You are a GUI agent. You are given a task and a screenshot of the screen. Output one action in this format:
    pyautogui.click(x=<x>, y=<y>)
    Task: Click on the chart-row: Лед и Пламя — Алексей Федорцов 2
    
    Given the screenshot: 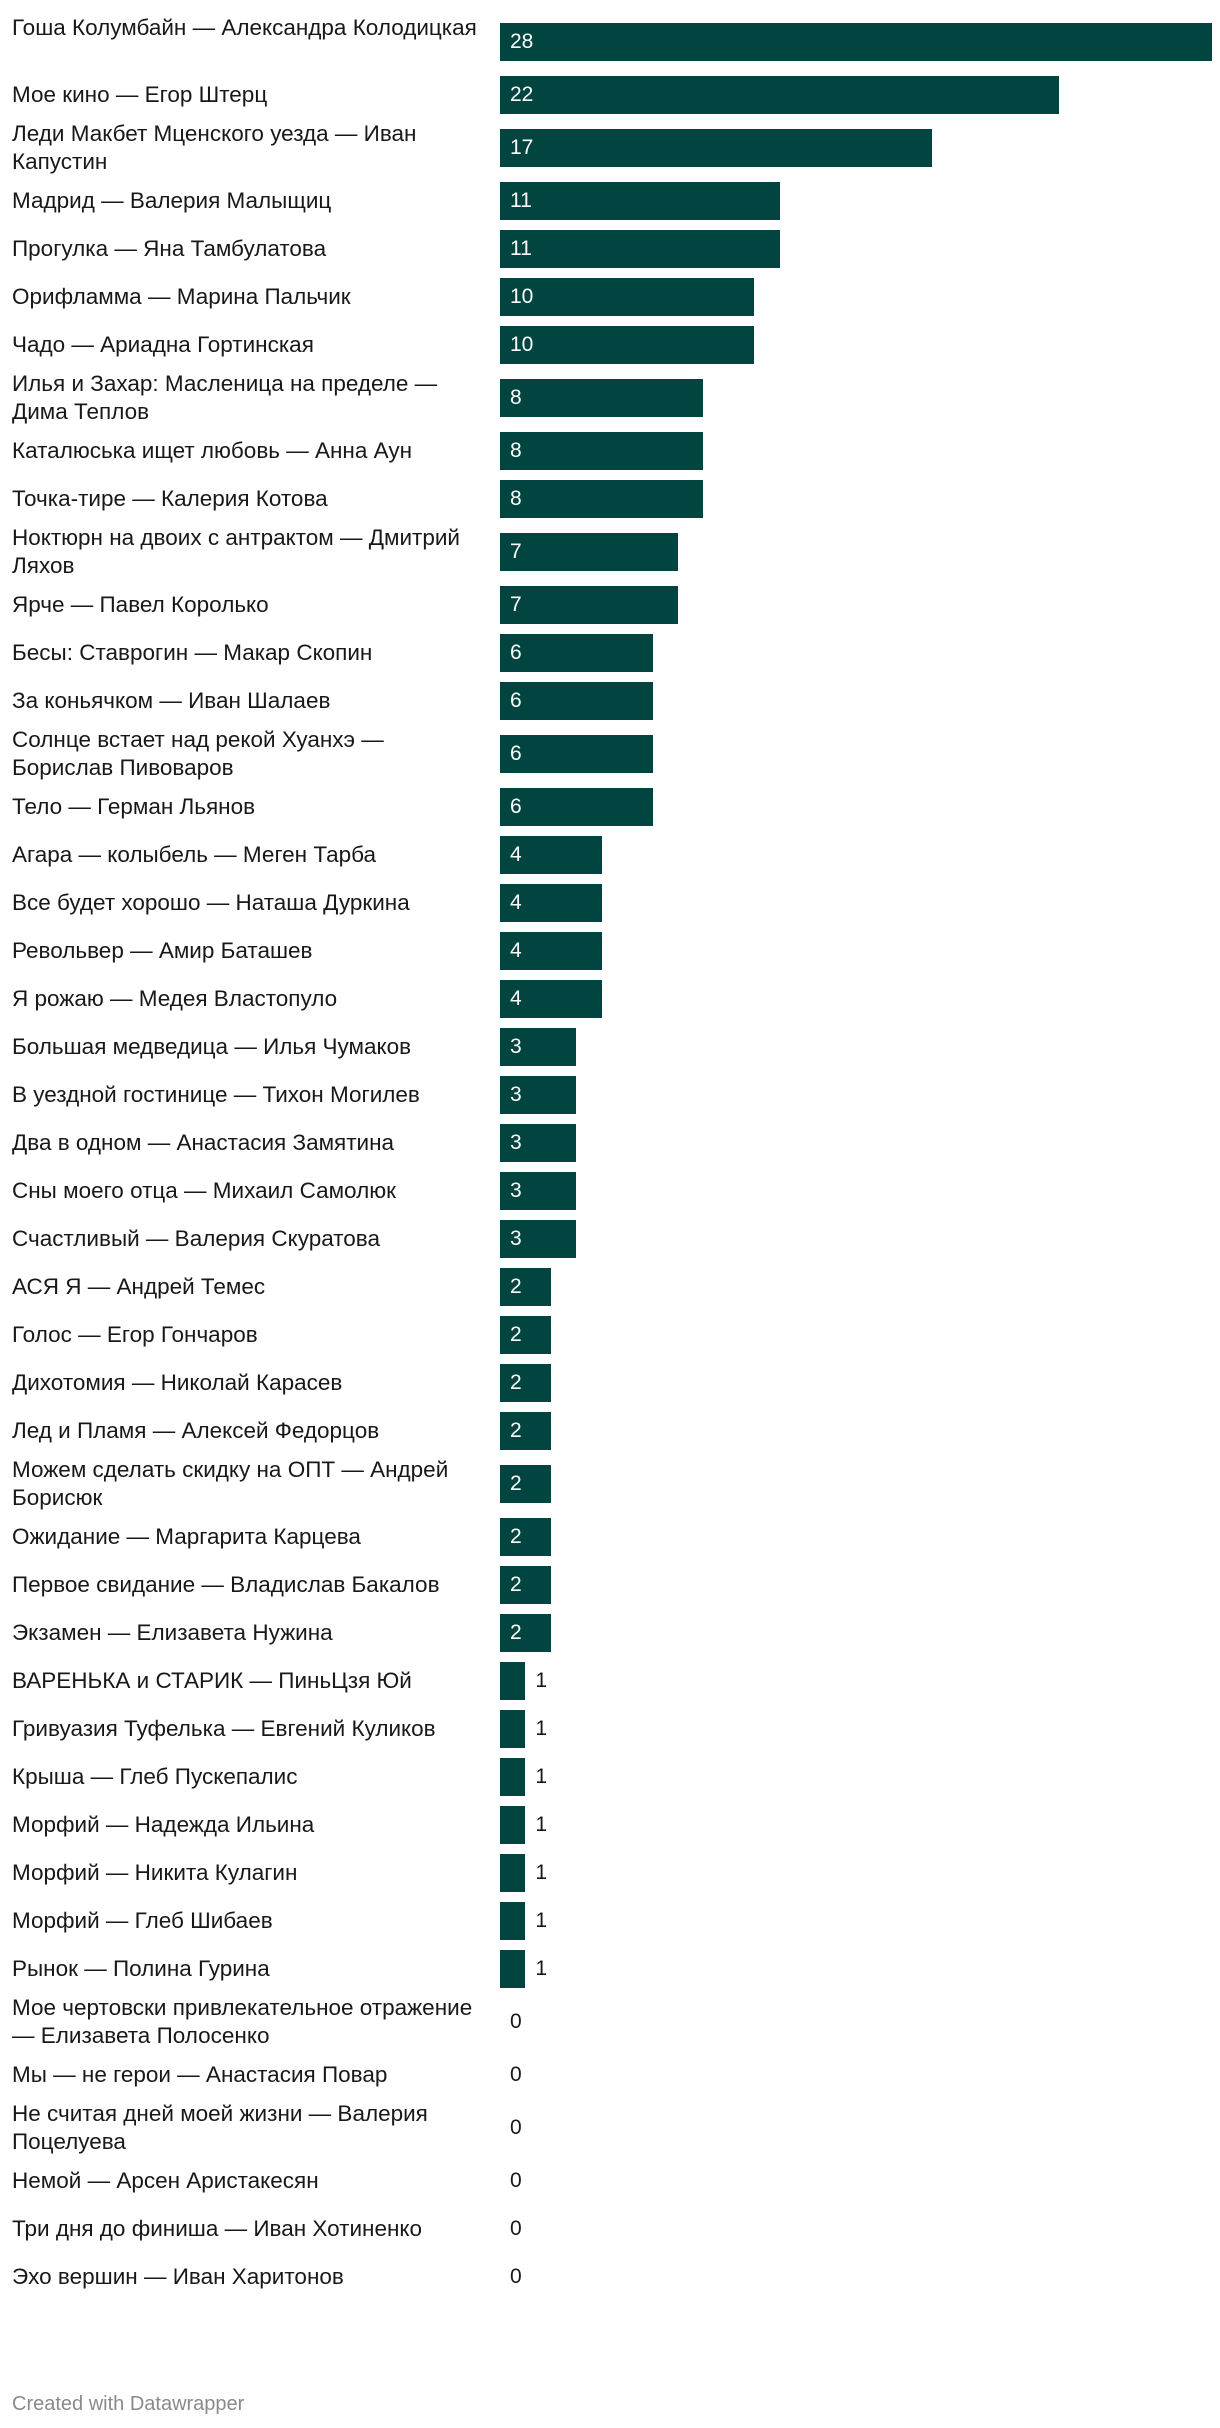 What is the action you would take?
    pyautogui.click(x=610, y=1431)
    